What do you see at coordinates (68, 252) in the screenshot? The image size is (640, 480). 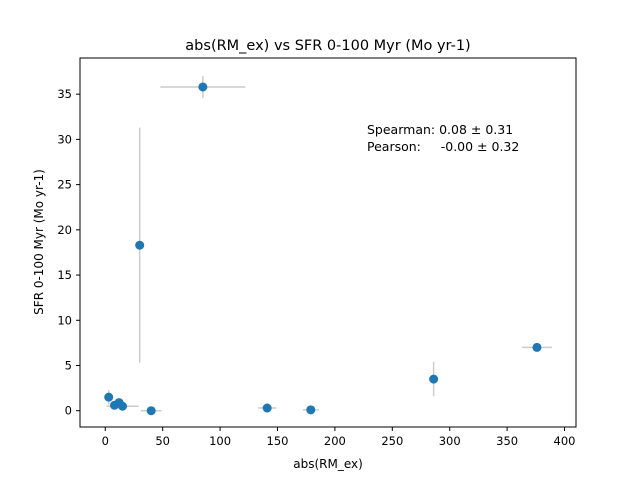 I see `y-axis: 0 5 10 15 20 25 30 35` at bounding box center [68, 252].